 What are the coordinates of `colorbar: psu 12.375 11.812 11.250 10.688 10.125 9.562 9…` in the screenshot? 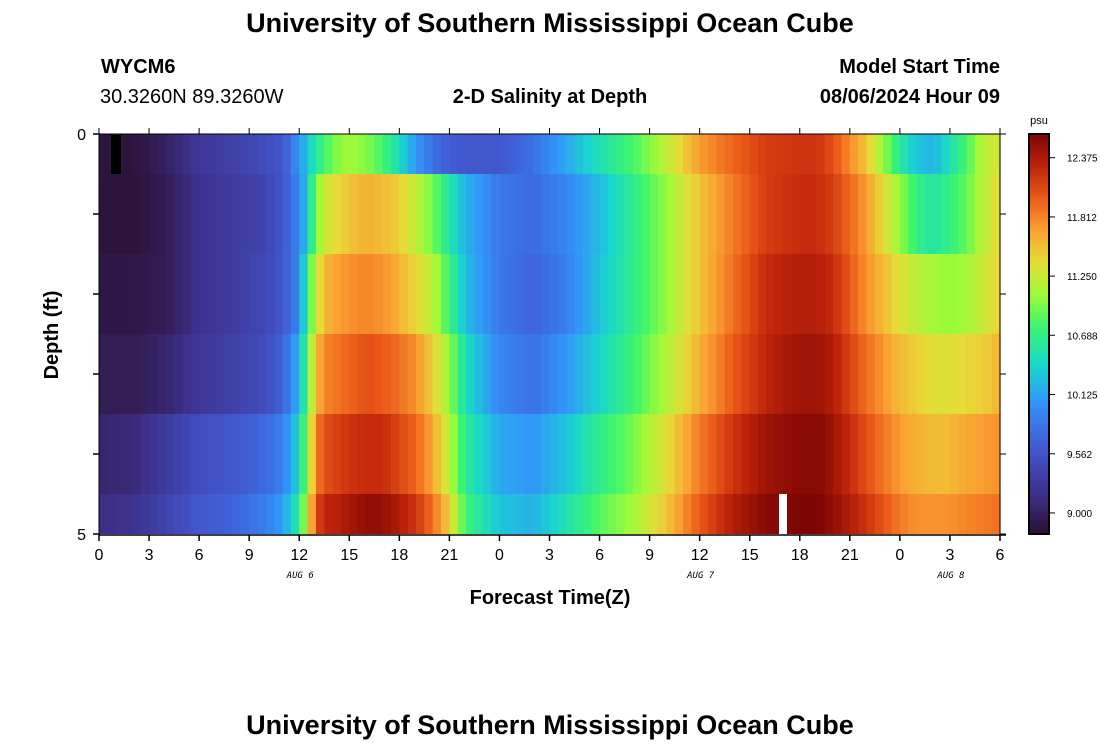 It's located at (1063, 325).